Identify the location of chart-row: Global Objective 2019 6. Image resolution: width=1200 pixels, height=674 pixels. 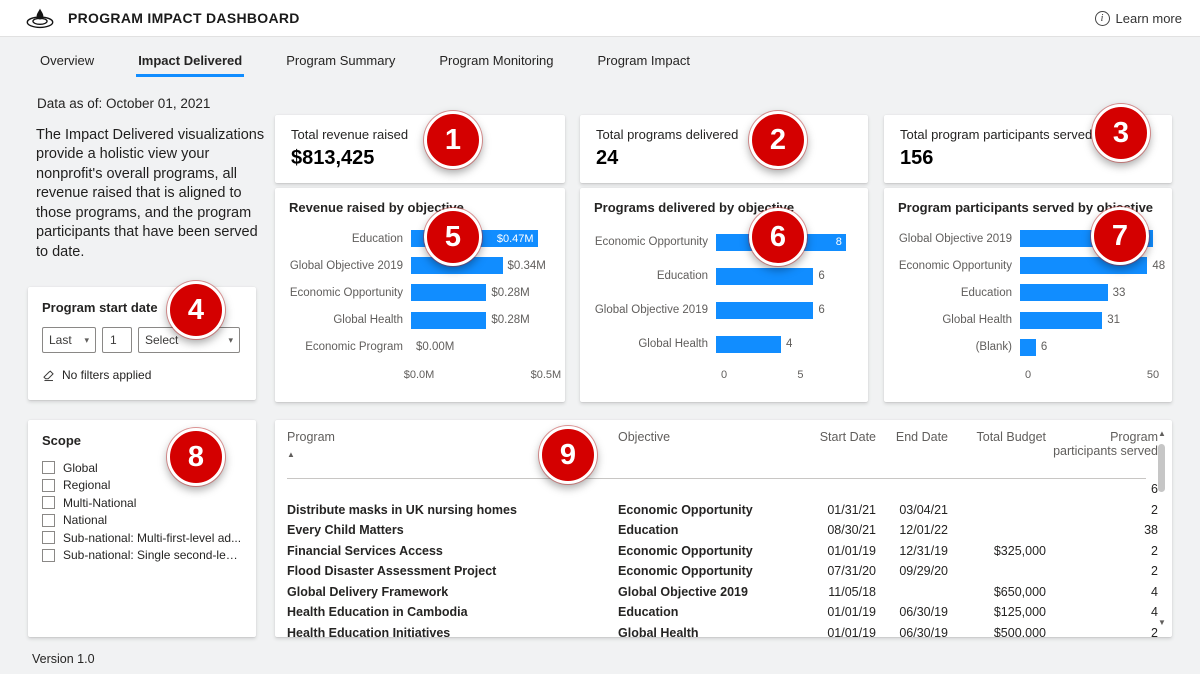
(724, 310).